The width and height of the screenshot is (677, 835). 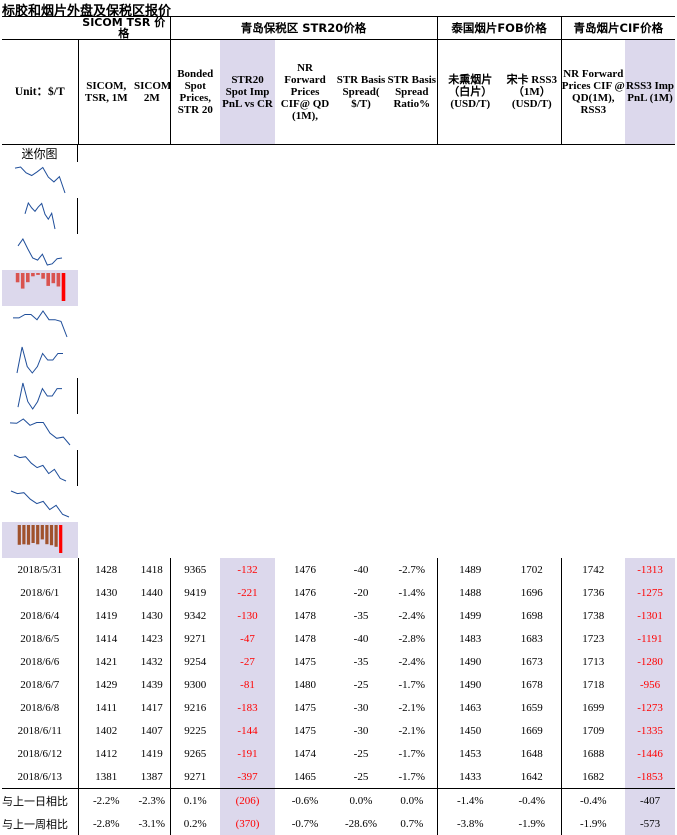 I want to click on table-cell: 9300, so click(x=195, y=684).